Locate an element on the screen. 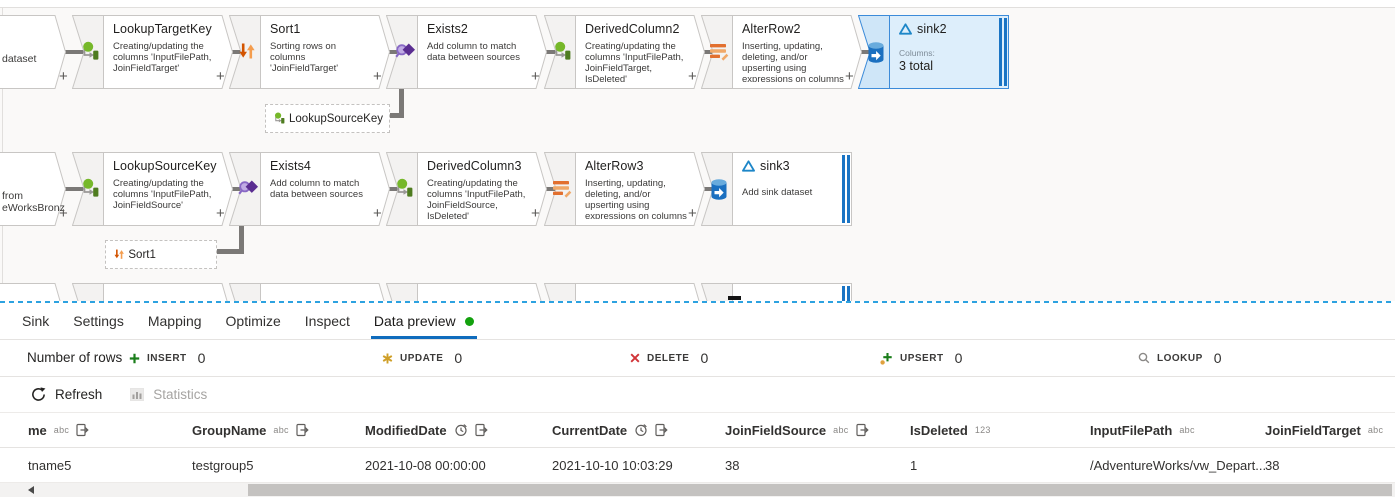 The height and width of the screenshot is (497, 1395). tab-mapping: Mapping is located at coordinates (175, 321).